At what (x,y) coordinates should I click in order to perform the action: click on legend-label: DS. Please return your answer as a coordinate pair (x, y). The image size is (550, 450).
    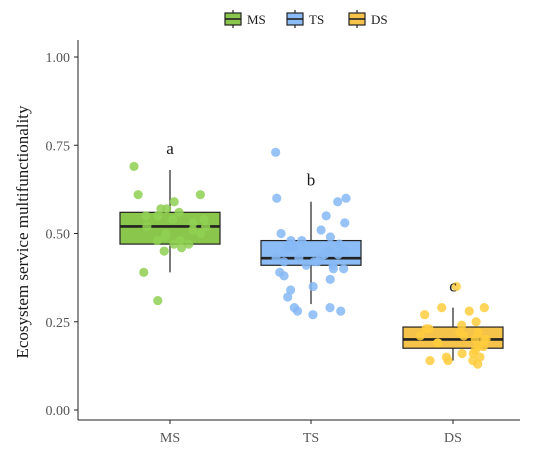
    Looking at the image, I should click on (379, 19).